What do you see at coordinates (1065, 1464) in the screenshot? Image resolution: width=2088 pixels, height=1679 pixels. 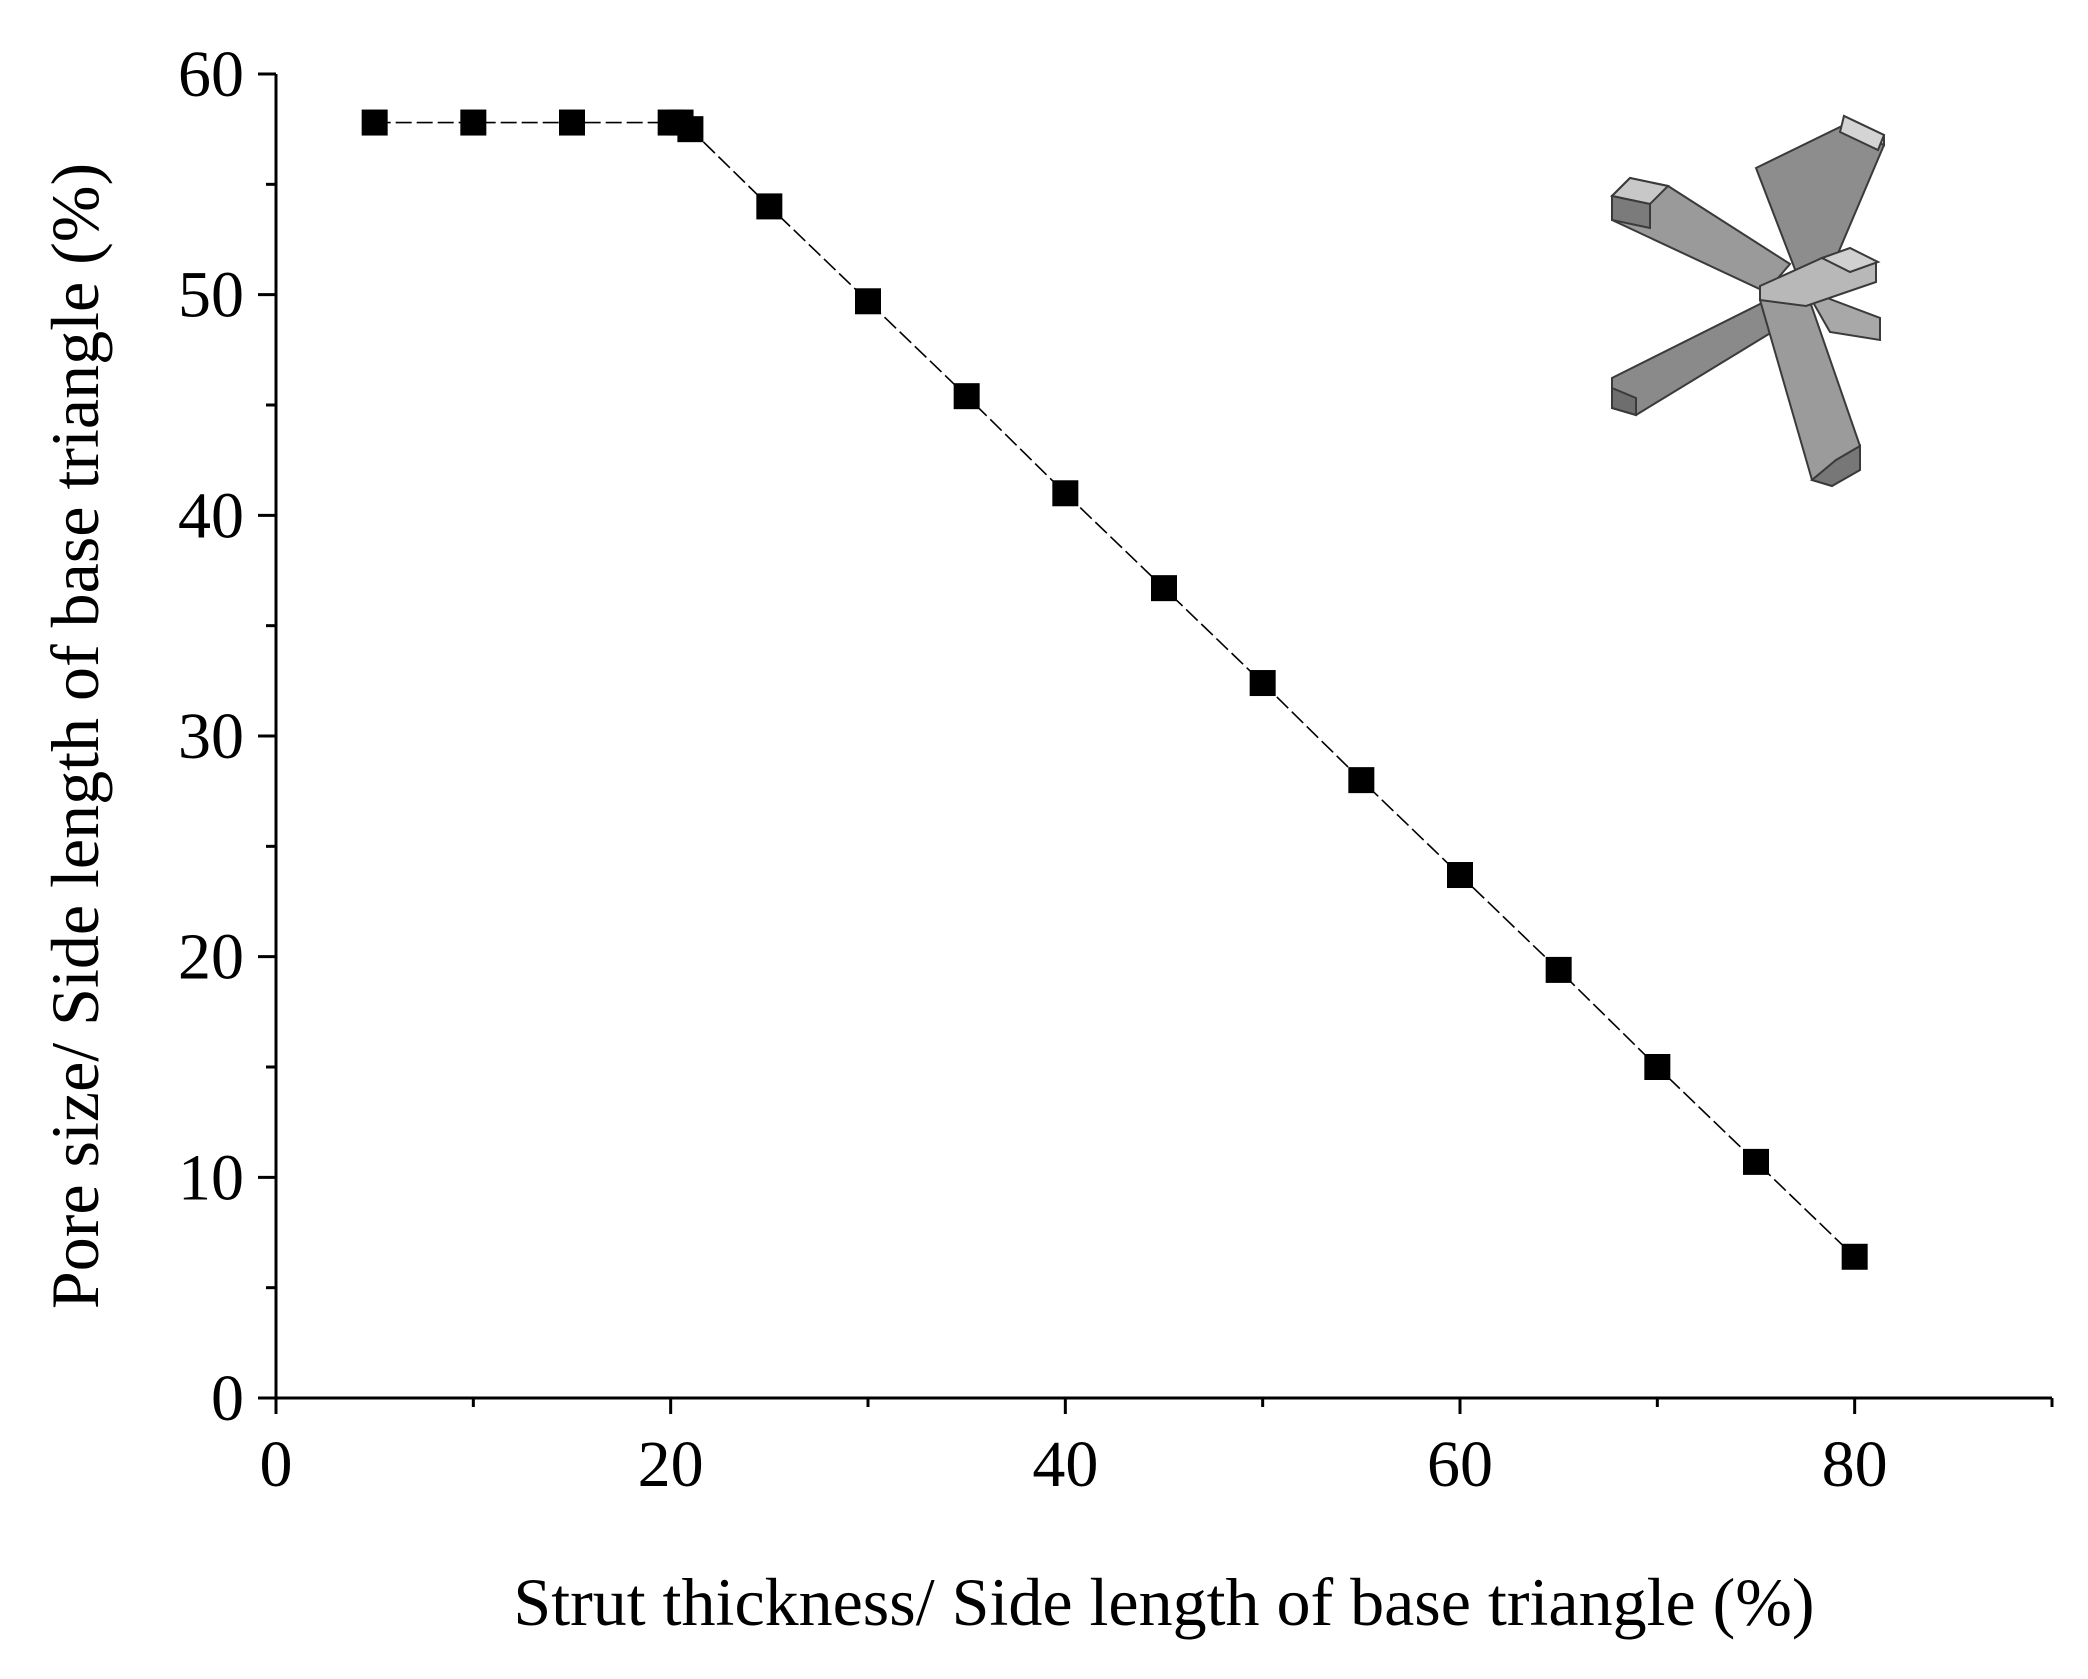 I see `x-tick-label: 40` at bounding box center [1065, 1464].